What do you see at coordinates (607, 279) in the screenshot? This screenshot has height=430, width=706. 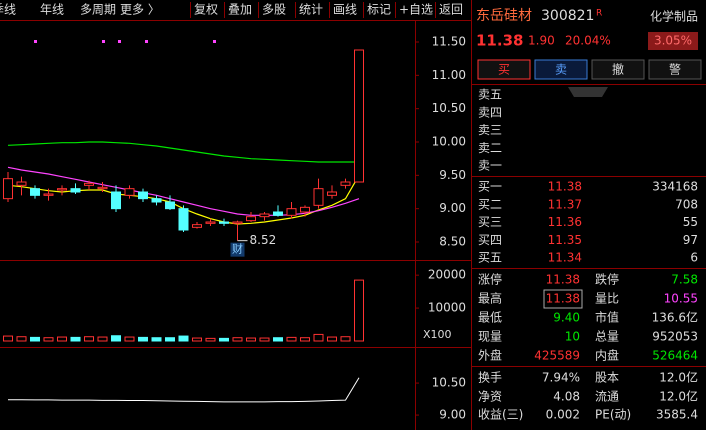 I see `stat-label: 跌停` at bounding box center [607, 279].